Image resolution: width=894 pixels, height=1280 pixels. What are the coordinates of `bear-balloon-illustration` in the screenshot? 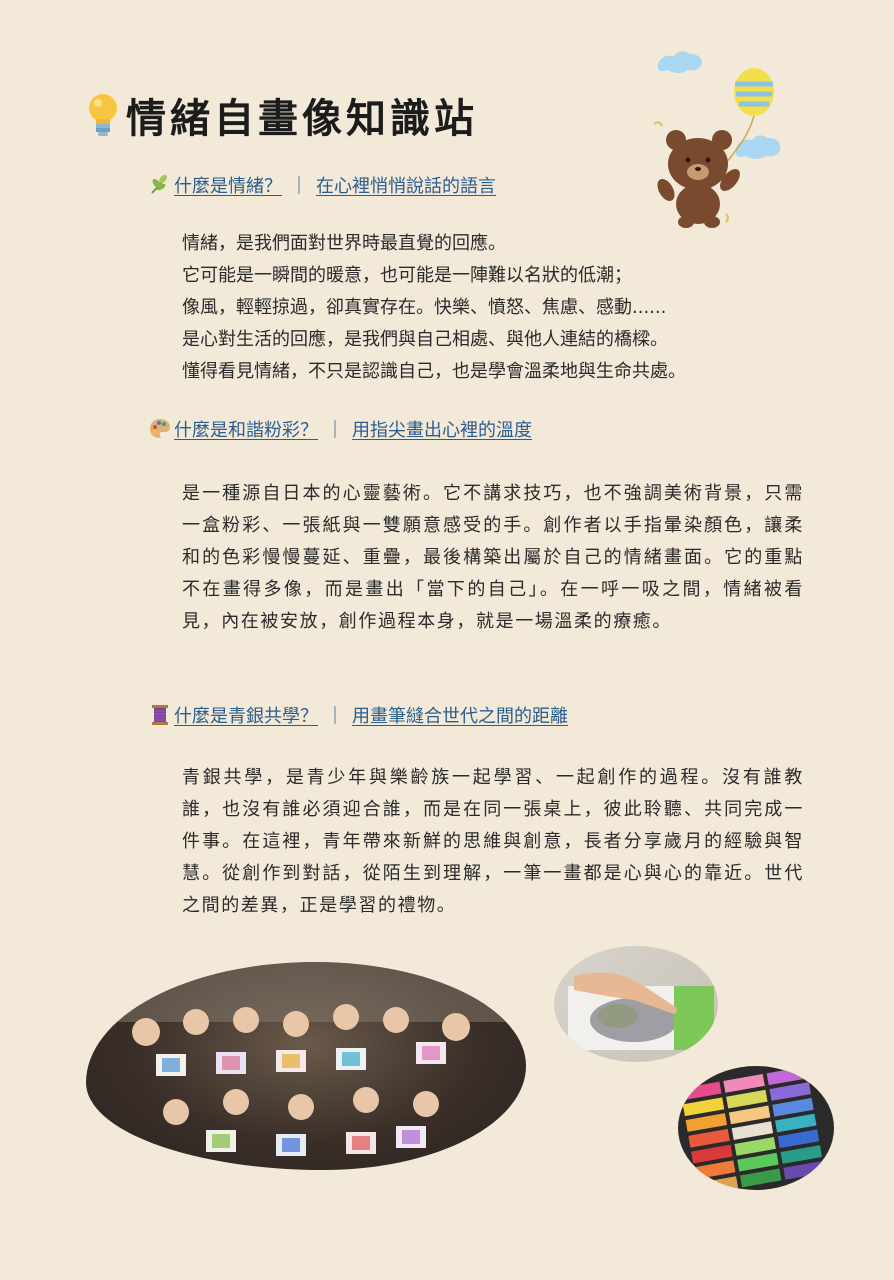 It's located at (725, 135).